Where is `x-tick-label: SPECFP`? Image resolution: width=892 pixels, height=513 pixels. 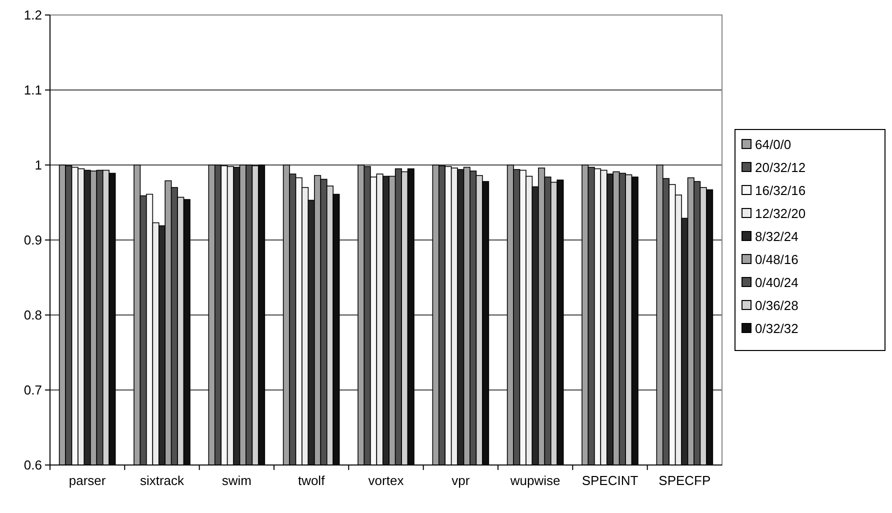
x-tick-label: SPECFP is located at coordinates (684, 480).